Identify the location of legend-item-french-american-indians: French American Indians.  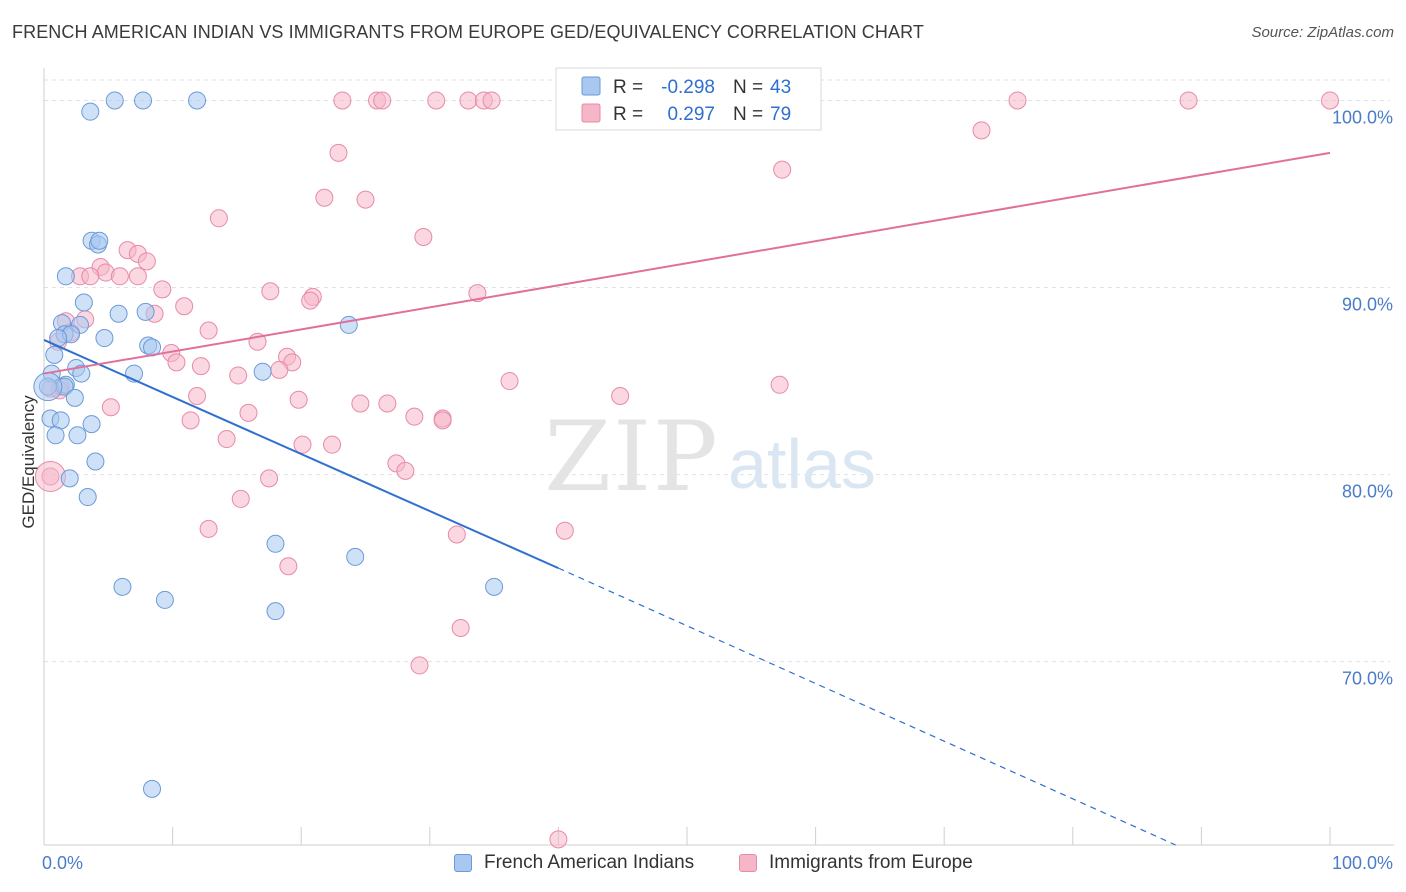
(574, 863).